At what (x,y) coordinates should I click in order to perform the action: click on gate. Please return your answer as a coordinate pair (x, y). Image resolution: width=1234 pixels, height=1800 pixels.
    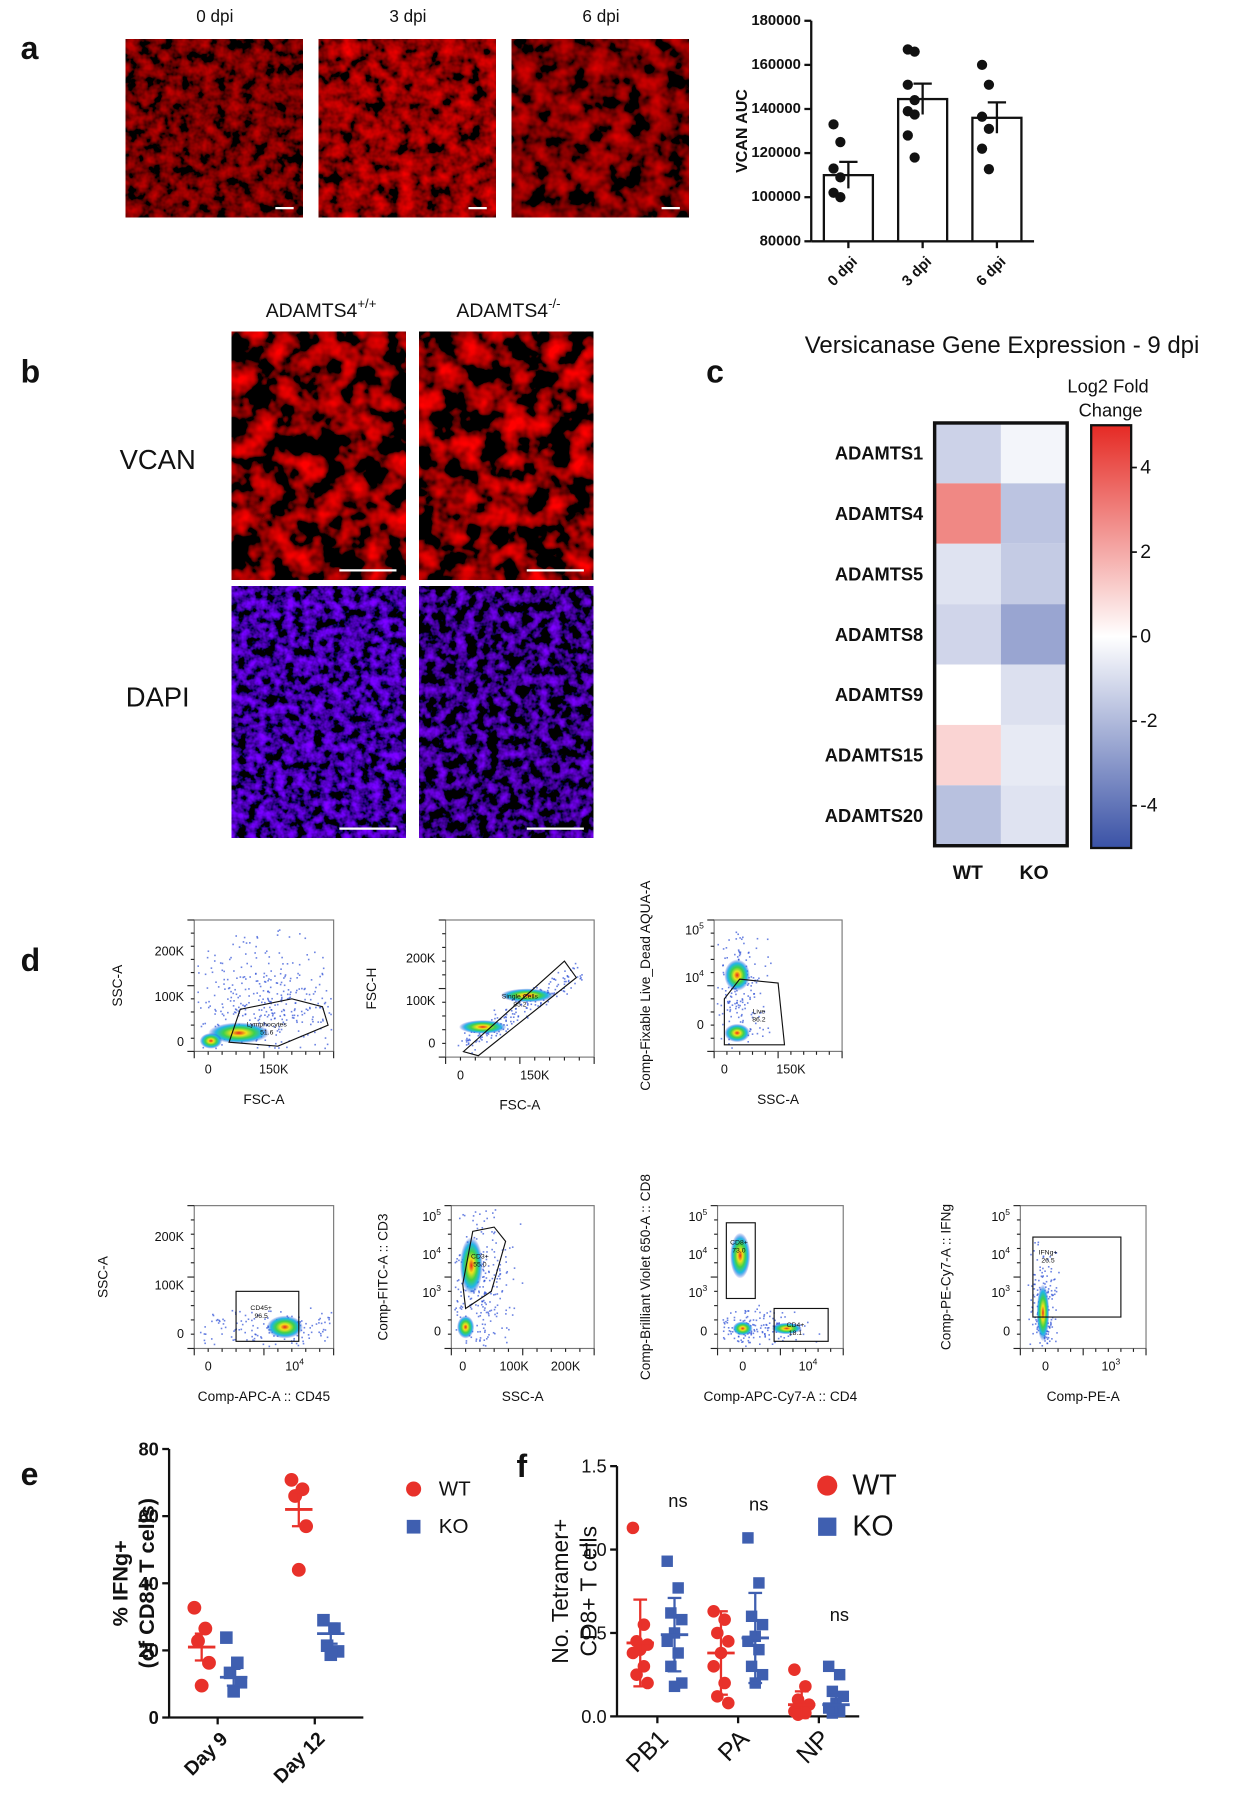
    Looking at the image, I should click on (754, 1012).